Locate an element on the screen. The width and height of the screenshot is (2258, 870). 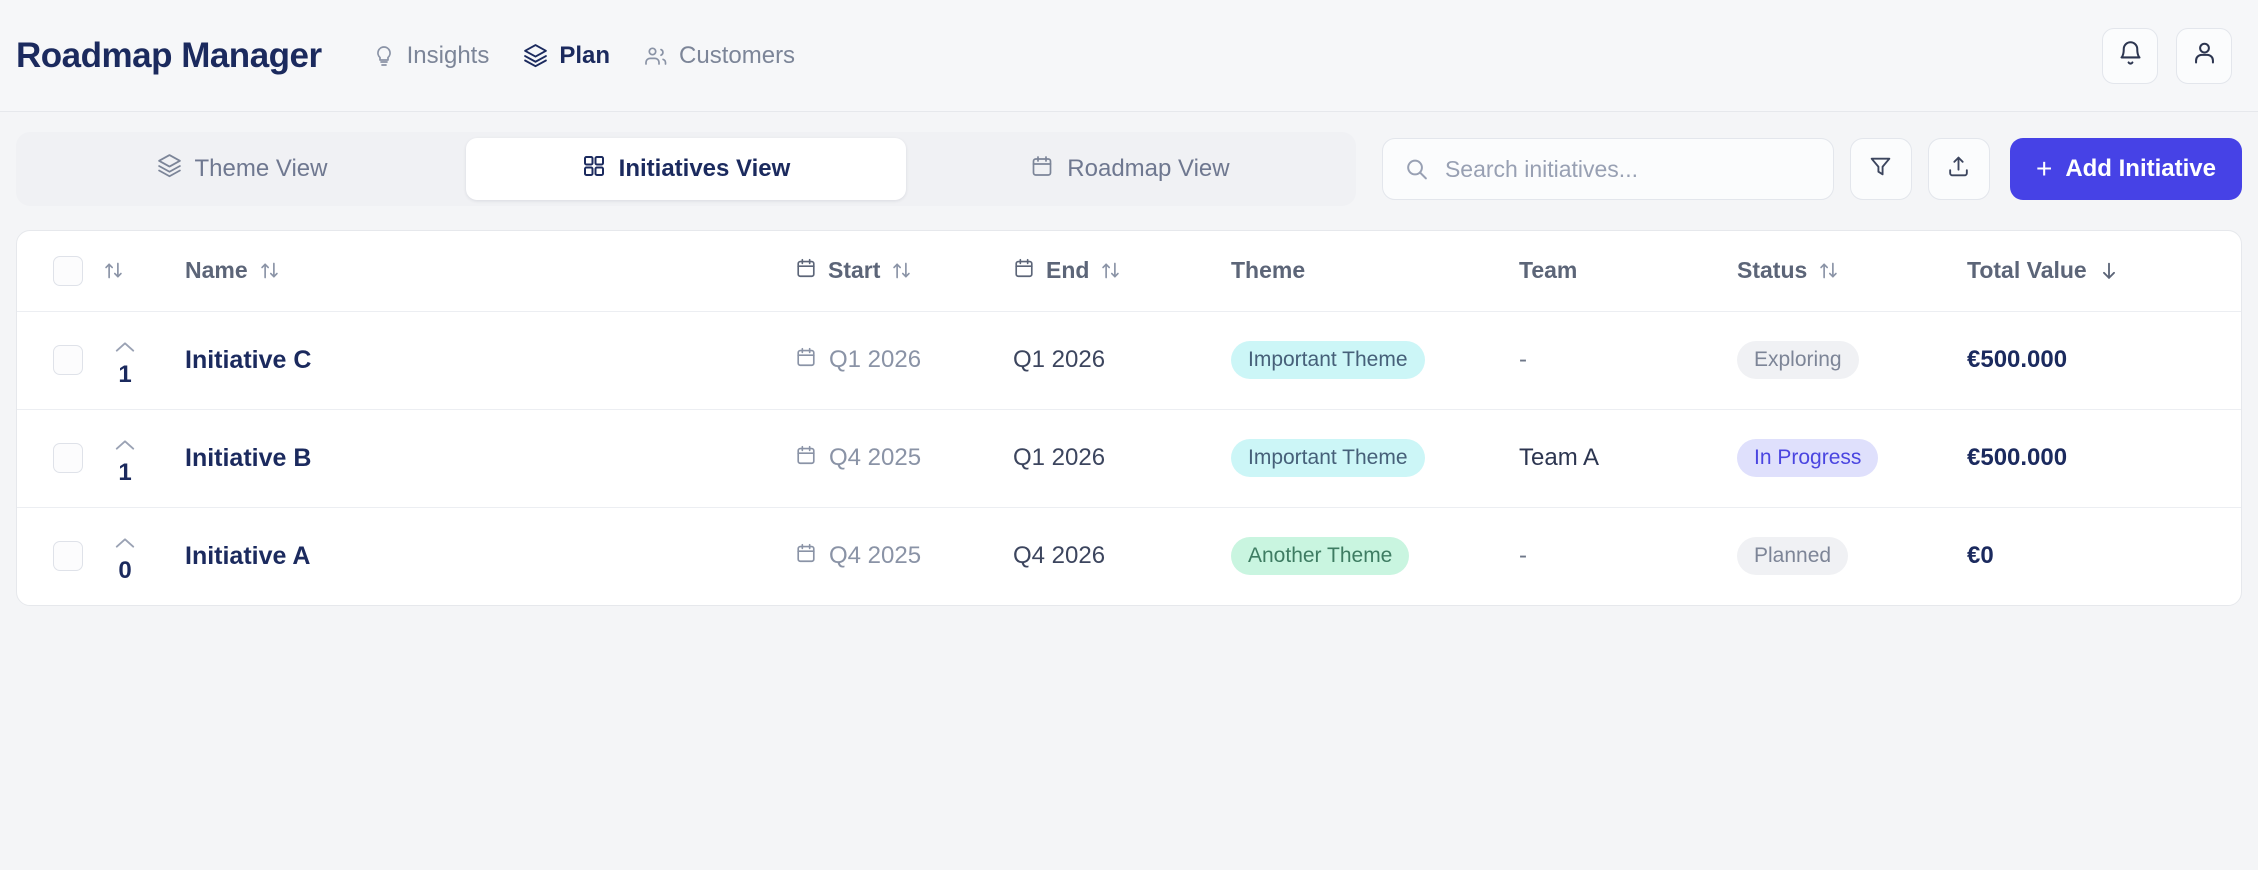
col-status-label: Status is located at coordinates (1772, 270).